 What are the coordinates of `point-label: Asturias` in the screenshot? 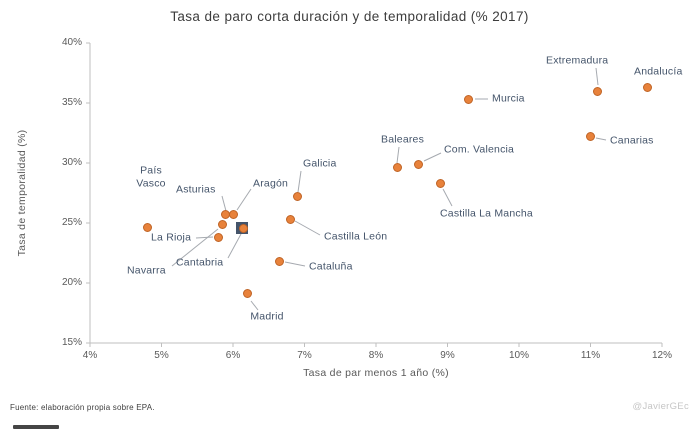 It's located at (196, 189).